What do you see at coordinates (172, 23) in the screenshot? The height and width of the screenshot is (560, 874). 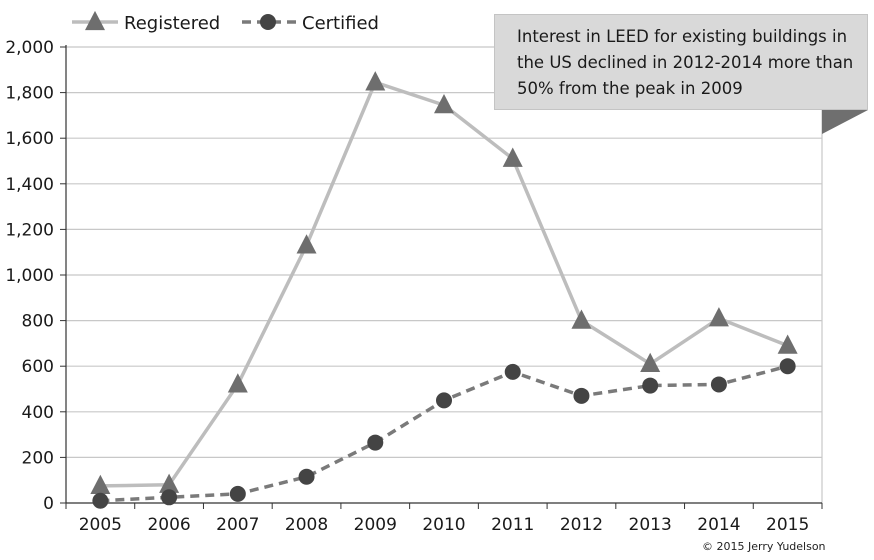 I see `legend-label-registered: Registered` at bounding box center [172, 23].